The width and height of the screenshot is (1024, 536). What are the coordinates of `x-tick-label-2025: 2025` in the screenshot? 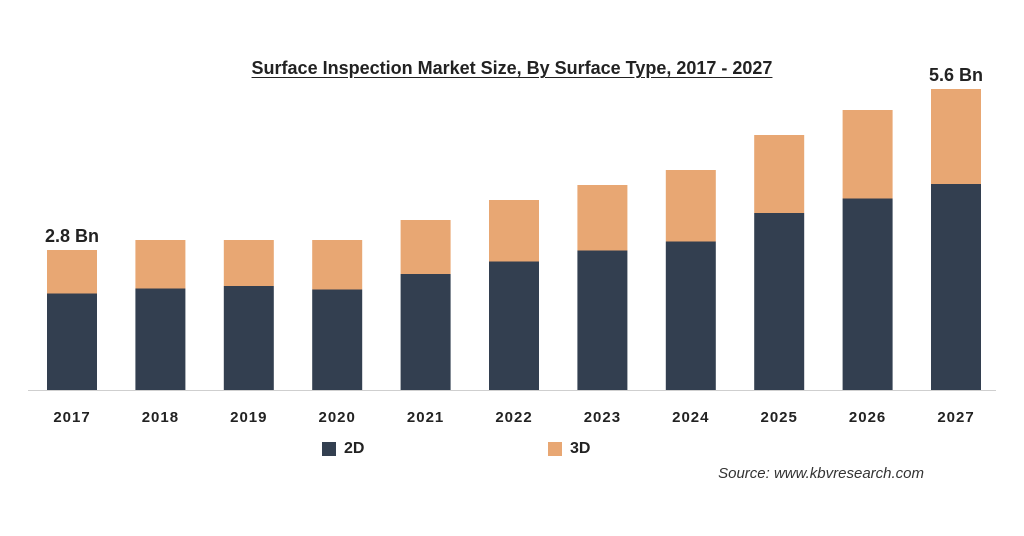 It's located at (779, 417).